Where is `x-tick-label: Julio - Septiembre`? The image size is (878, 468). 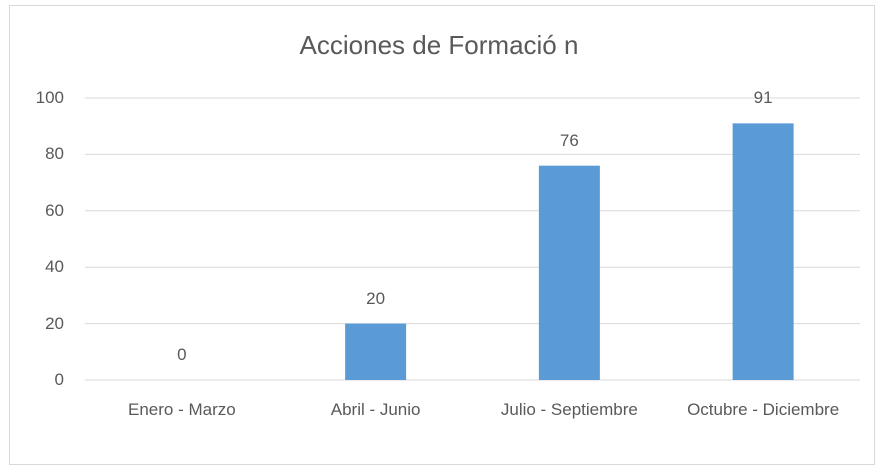 x-tick-label: Julio - Septiembre is located at coordinates (569, 409).